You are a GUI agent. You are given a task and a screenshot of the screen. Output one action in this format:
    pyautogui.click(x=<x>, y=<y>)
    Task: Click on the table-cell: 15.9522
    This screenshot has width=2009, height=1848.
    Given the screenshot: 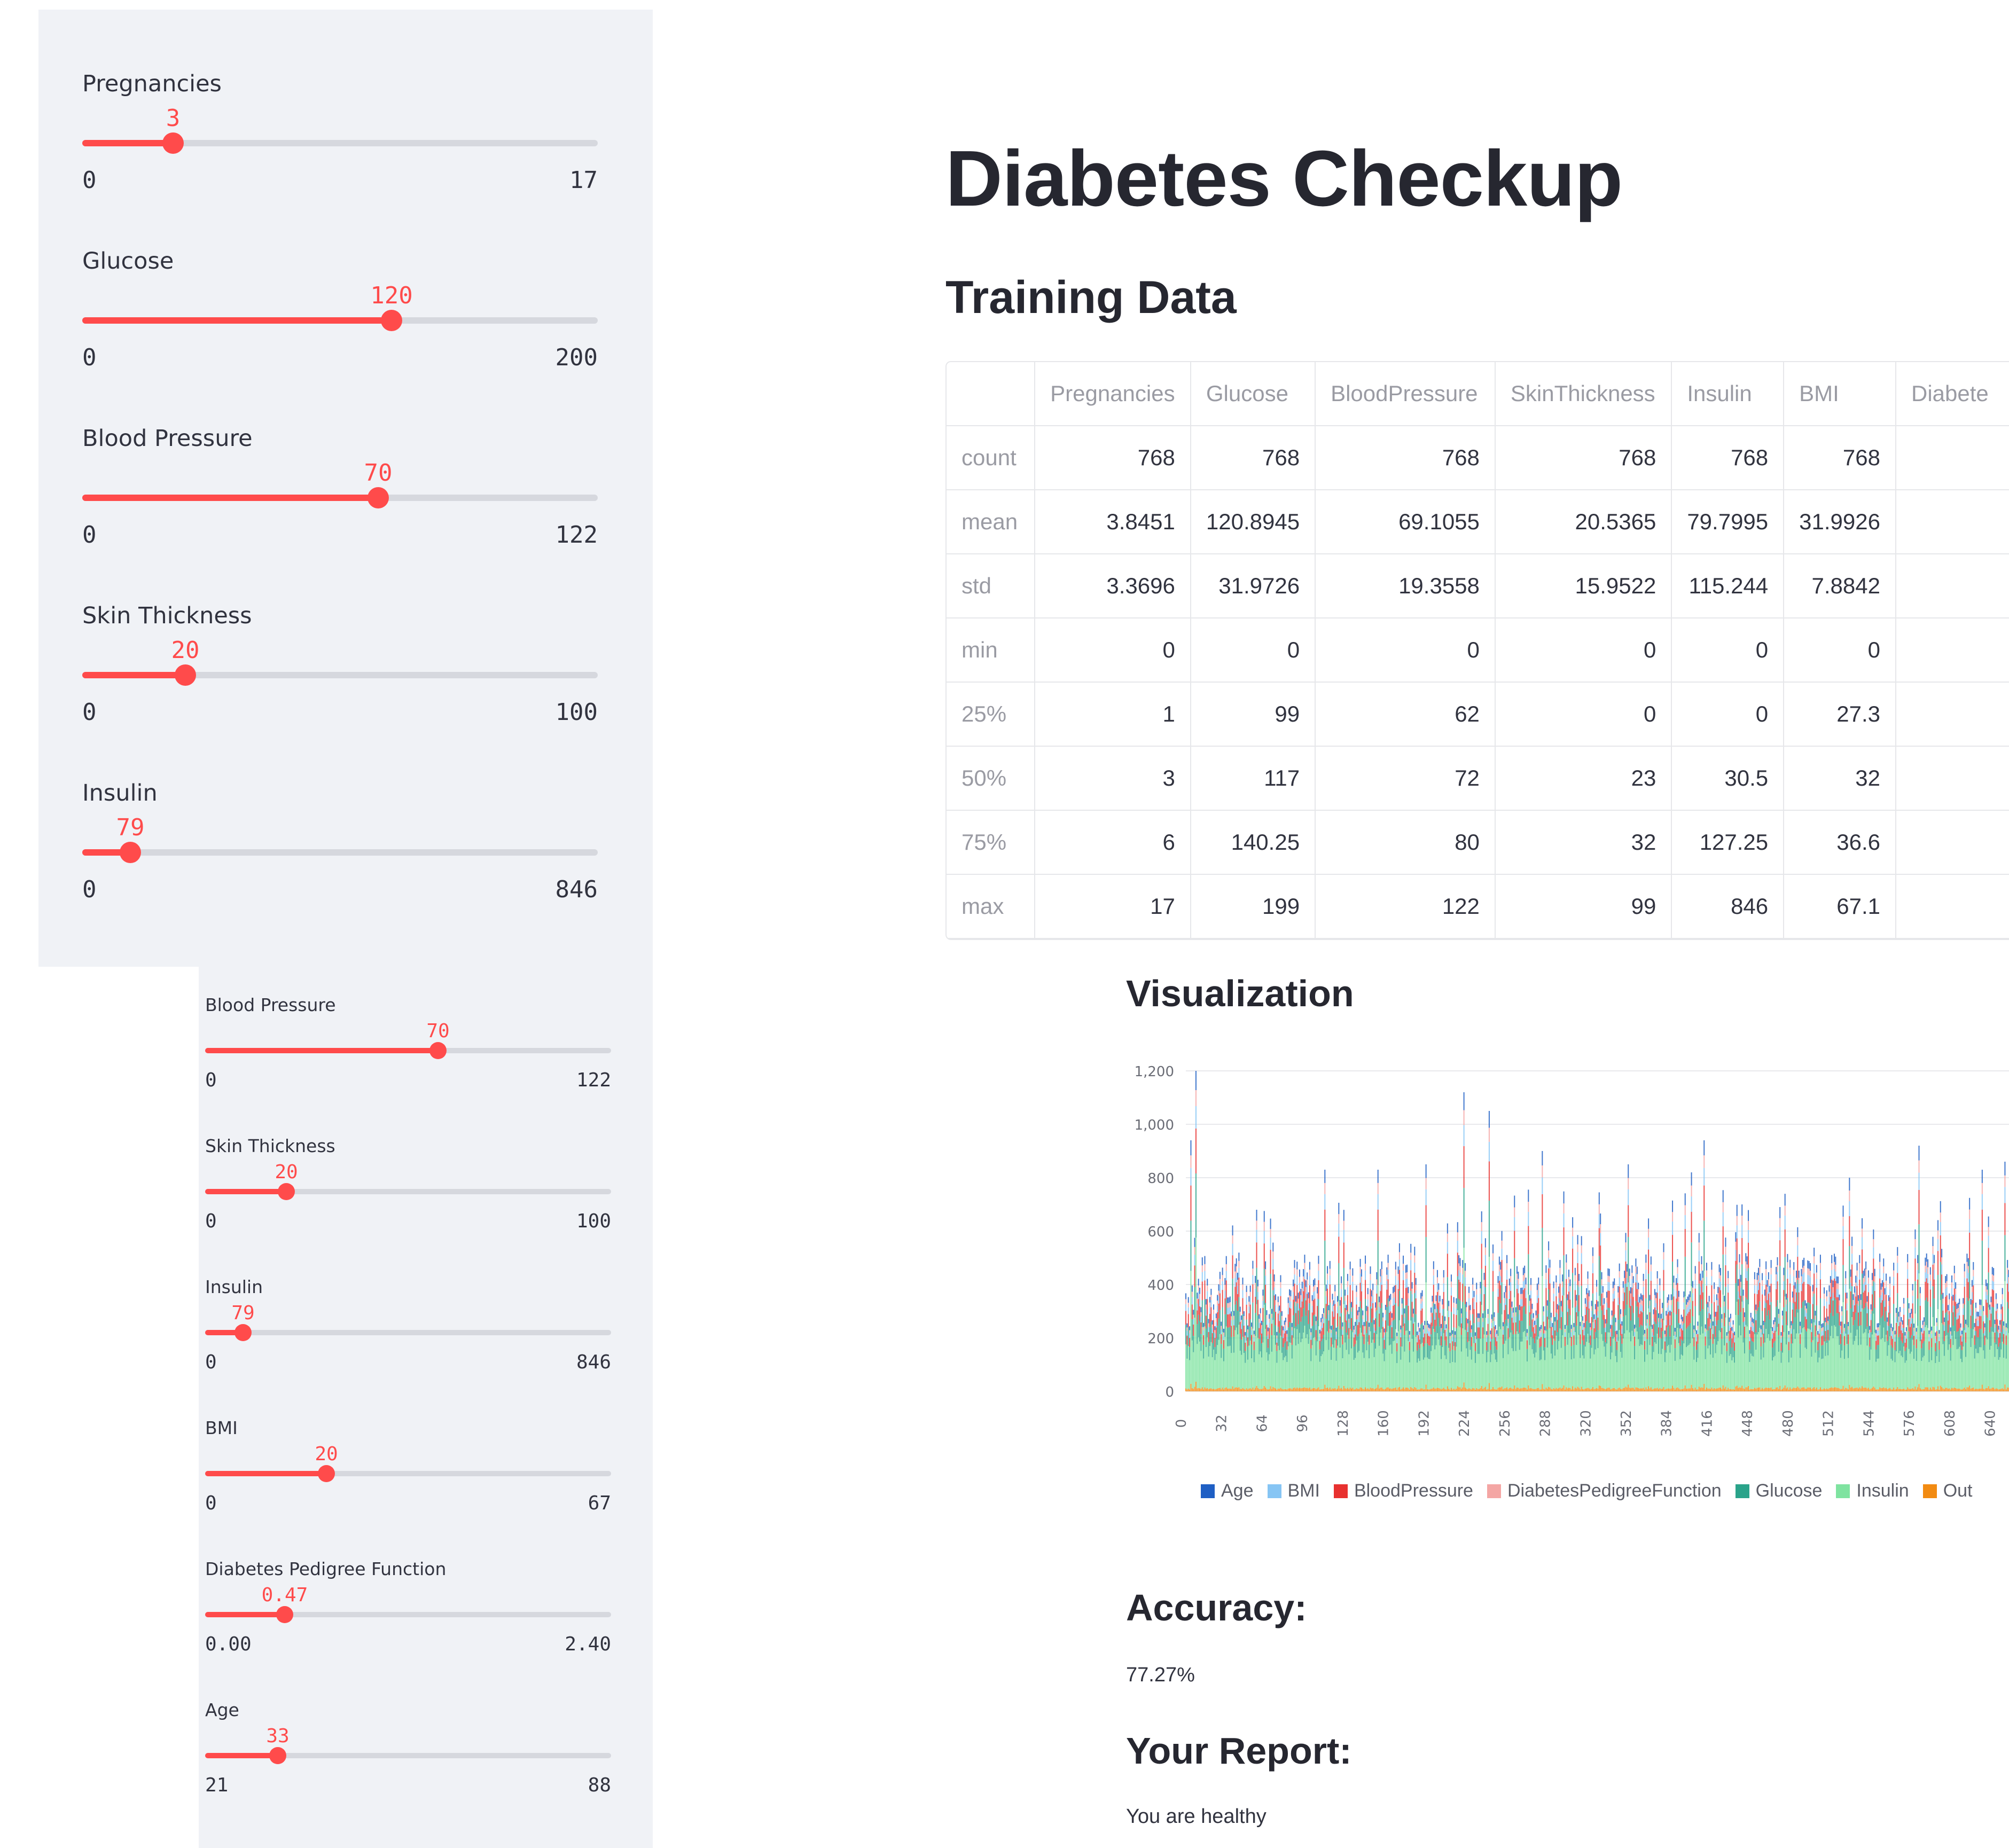 What is the action you would take?
    pyautogui.click(x=1583, y=586)
    